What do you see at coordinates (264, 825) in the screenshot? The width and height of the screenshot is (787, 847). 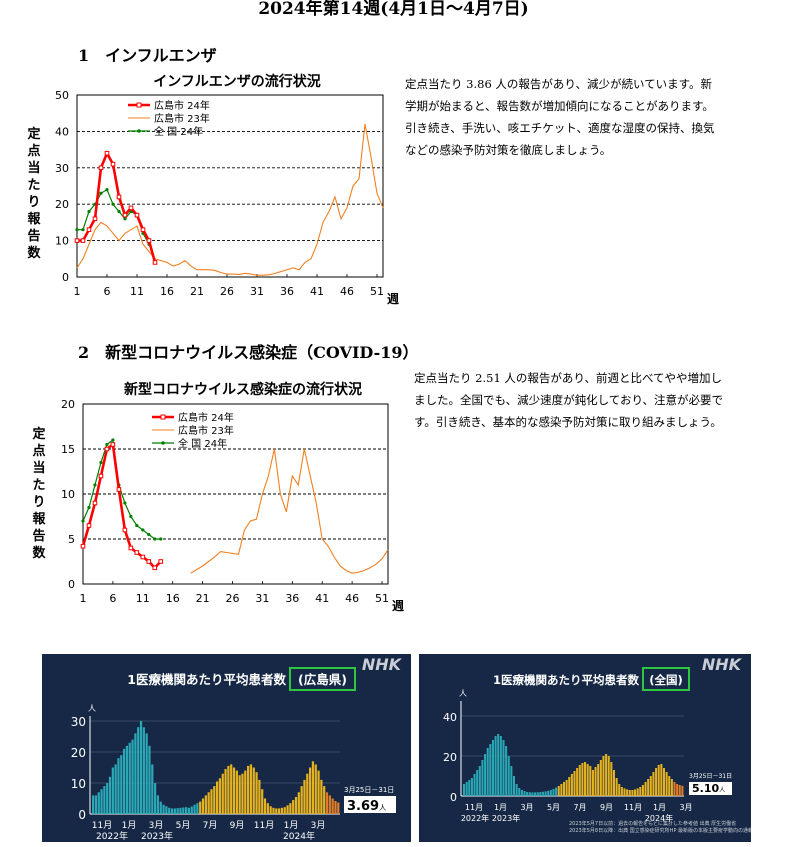 I see `month-label: 11月` at bounding box center [264, 825].